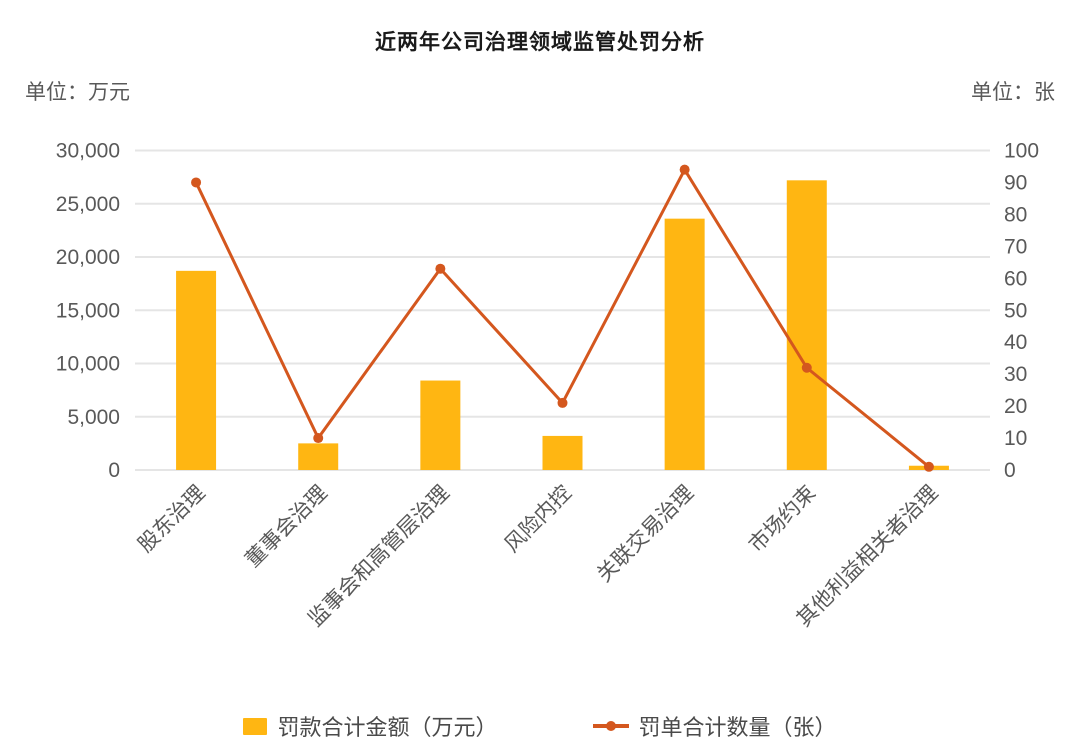 The width and height of the screenshot is (1080, 756). What do you see at coordinates (1015, 406) in the screenshot?
I see `svg-text: 20` at bounding box center [1015, 406].